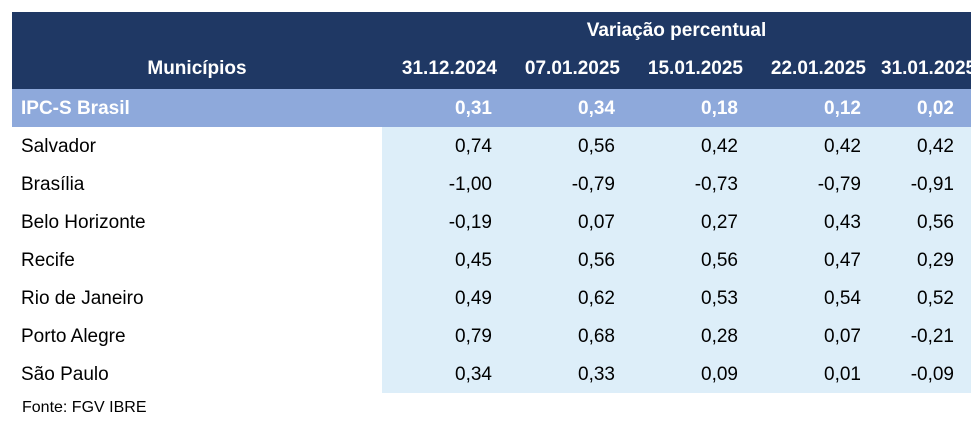  I want to click on table-row: Salvador 0,74 0,56 0,42 0,42 0,42, so click(491, 146).